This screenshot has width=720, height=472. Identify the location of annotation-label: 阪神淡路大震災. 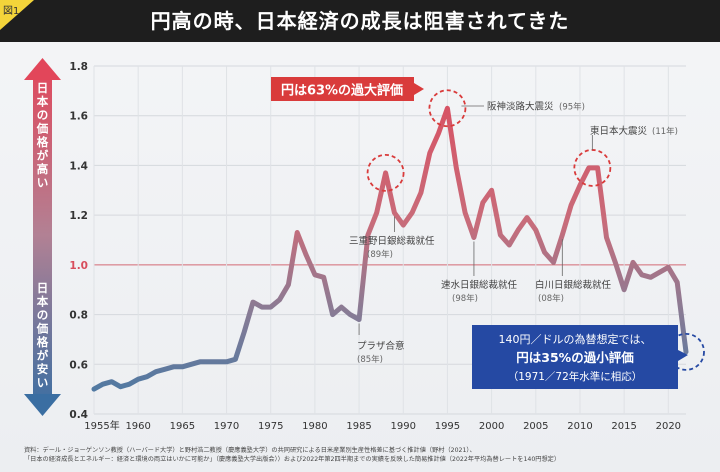
(520, 107).